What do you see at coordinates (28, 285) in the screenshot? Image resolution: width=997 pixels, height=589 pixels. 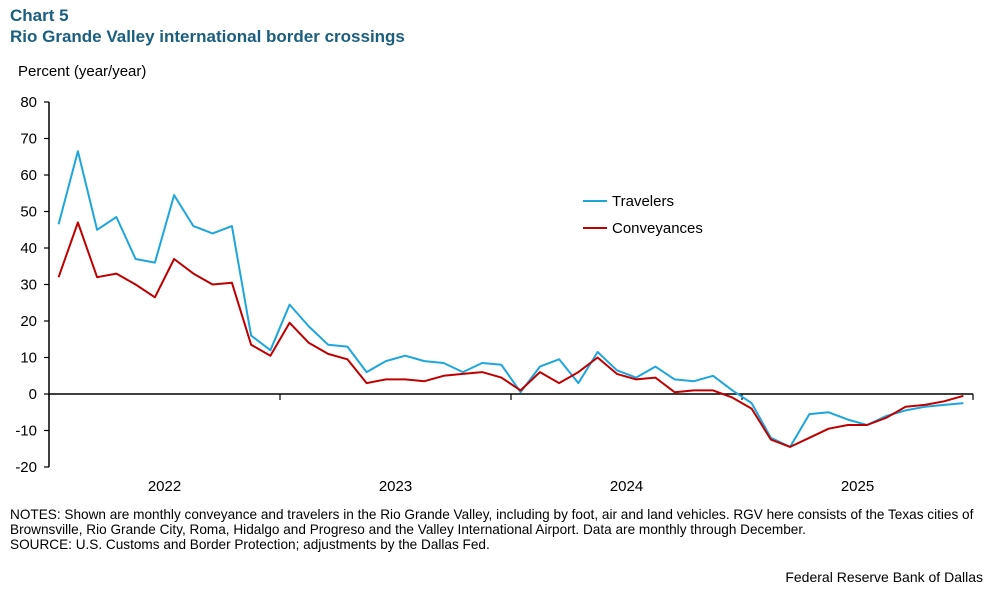 I see `y-tick-label: 30` at bounding box center [28, 285].